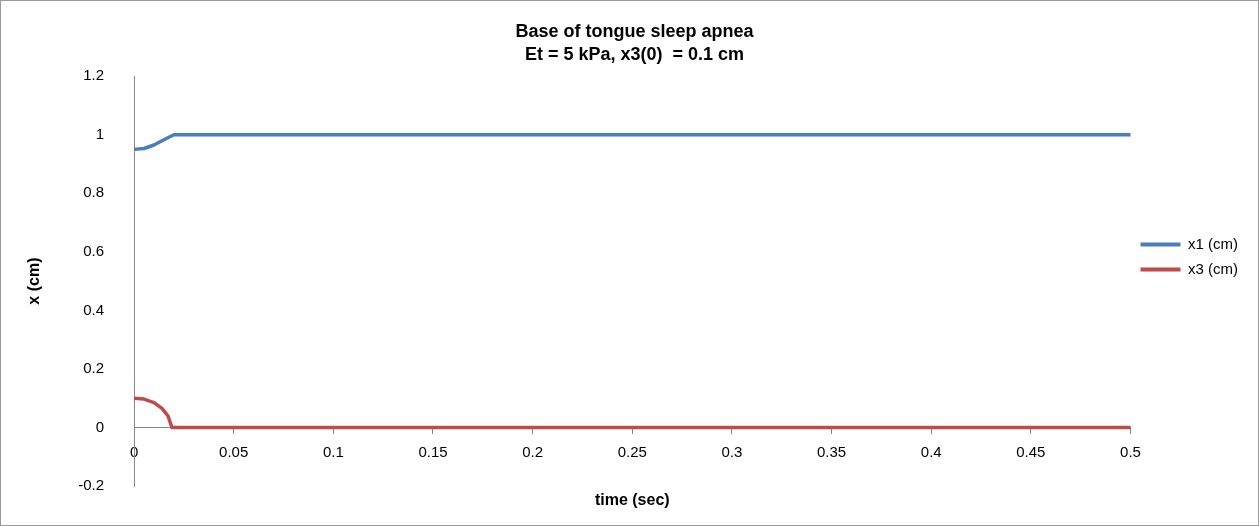 Image resolution: width=1259 pixels, height=526 pixels. I want to click on chart-subtitle: Et = 5 kPa, x3(0) = 0.1 cm, so click(634, 54).